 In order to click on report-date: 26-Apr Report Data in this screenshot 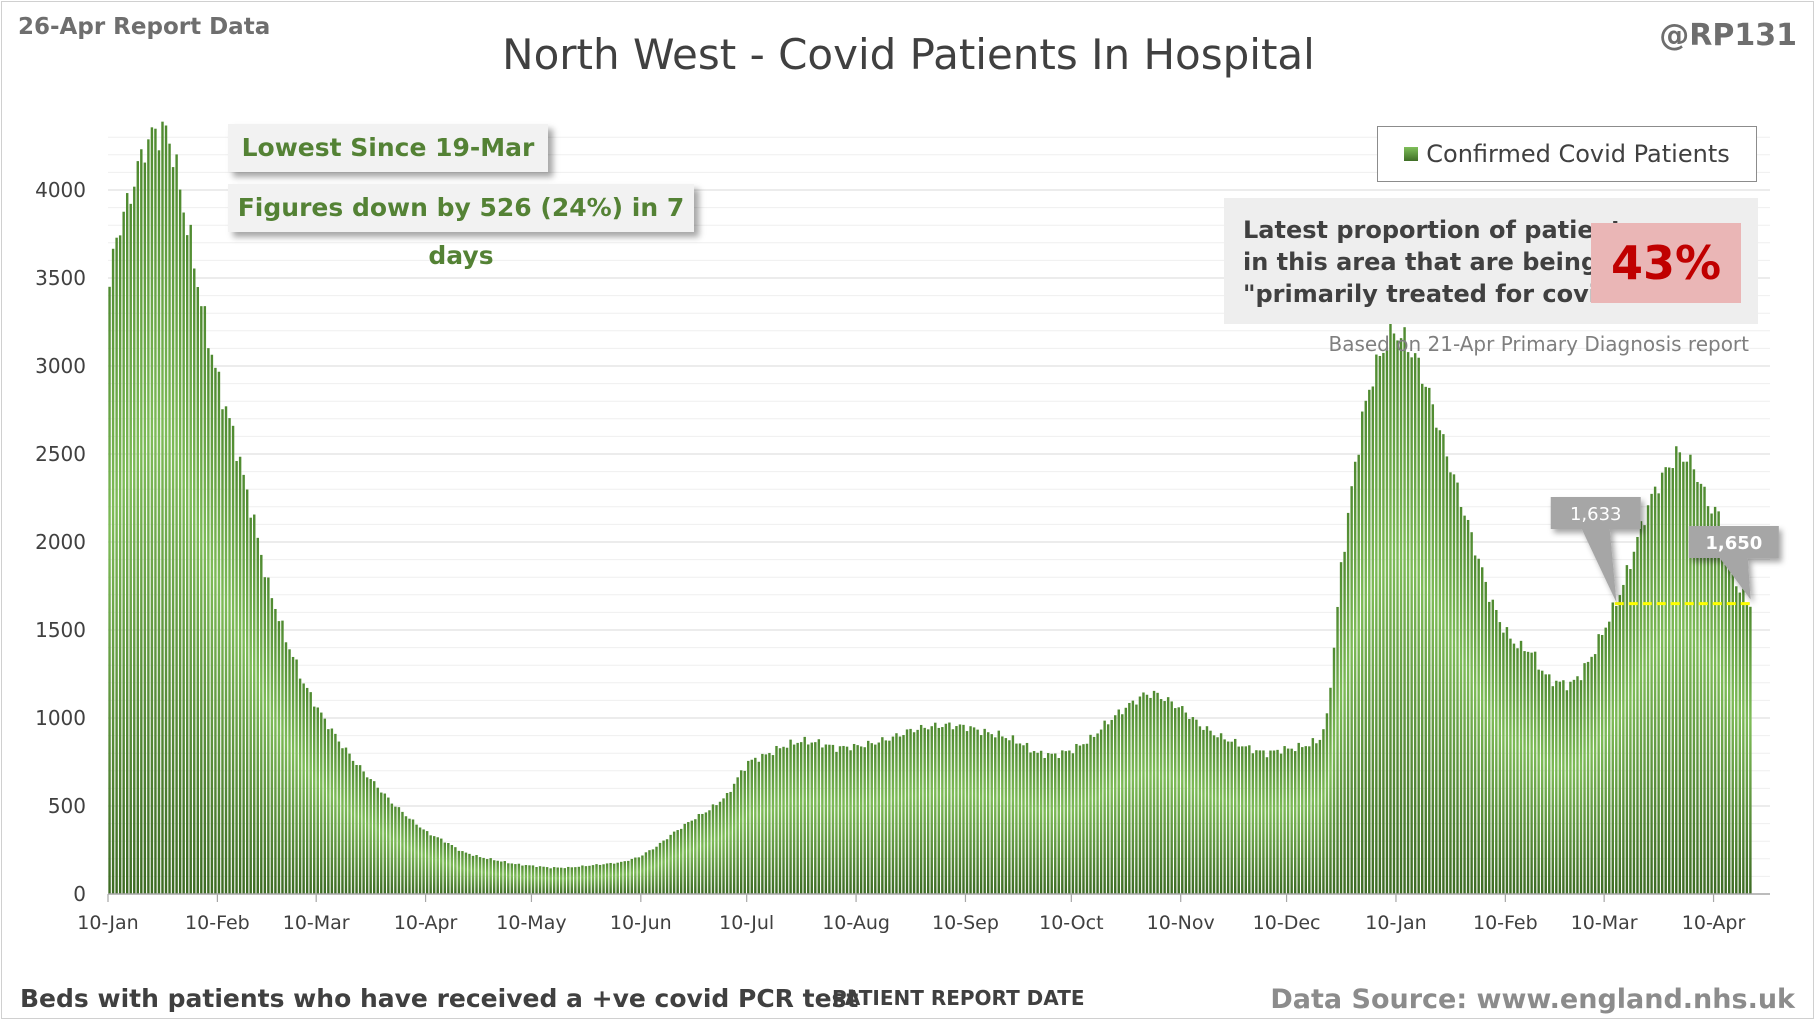, I will do `click(144, 27)`.